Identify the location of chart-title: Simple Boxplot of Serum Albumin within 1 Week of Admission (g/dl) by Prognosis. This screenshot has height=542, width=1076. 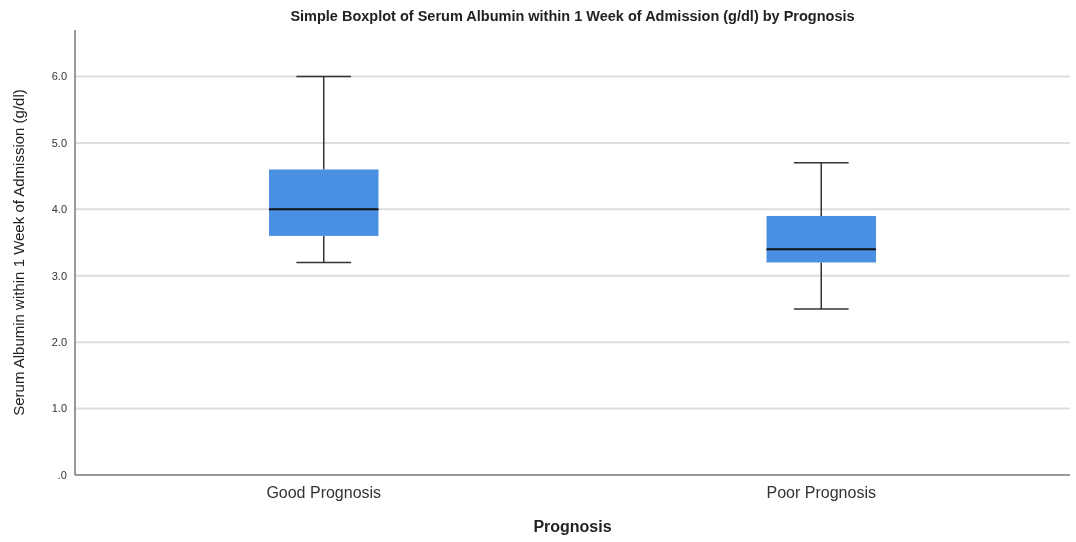
(572, 16).